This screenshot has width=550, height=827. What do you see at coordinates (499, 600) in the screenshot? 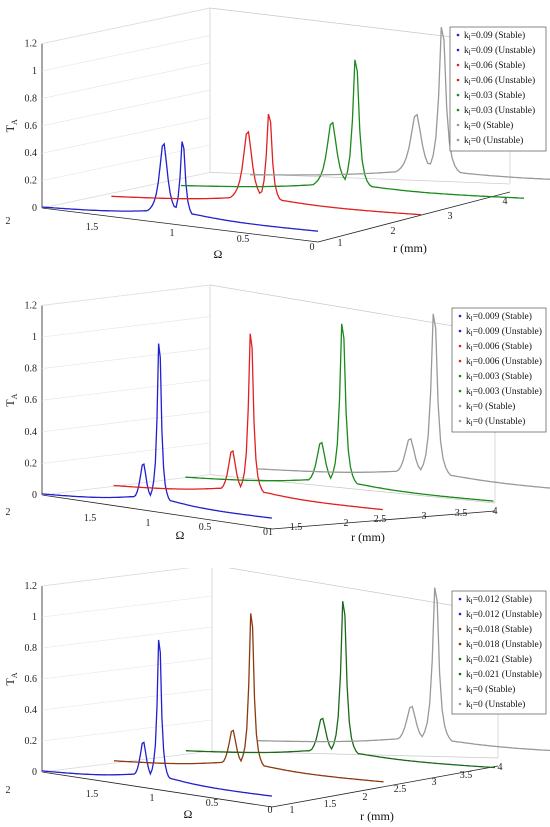
I see `legend-entry: kl=0.012 (Stable)` at bounding box center [499, 600].